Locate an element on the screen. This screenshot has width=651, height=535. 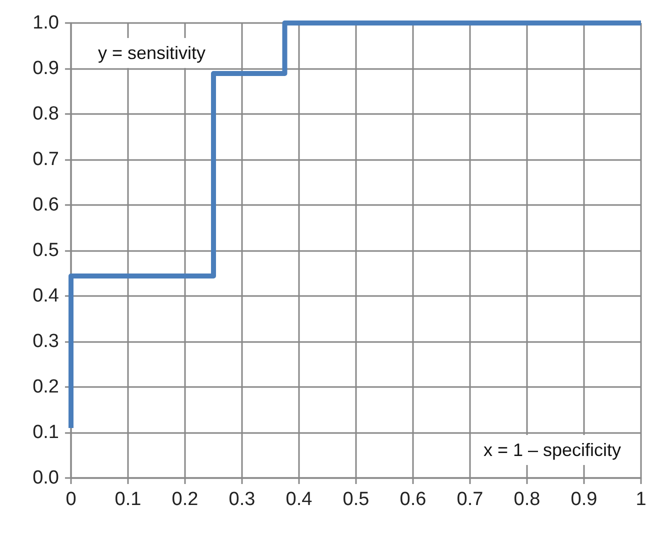
x-tick-label: 1 is located at coordinates (641, 499).